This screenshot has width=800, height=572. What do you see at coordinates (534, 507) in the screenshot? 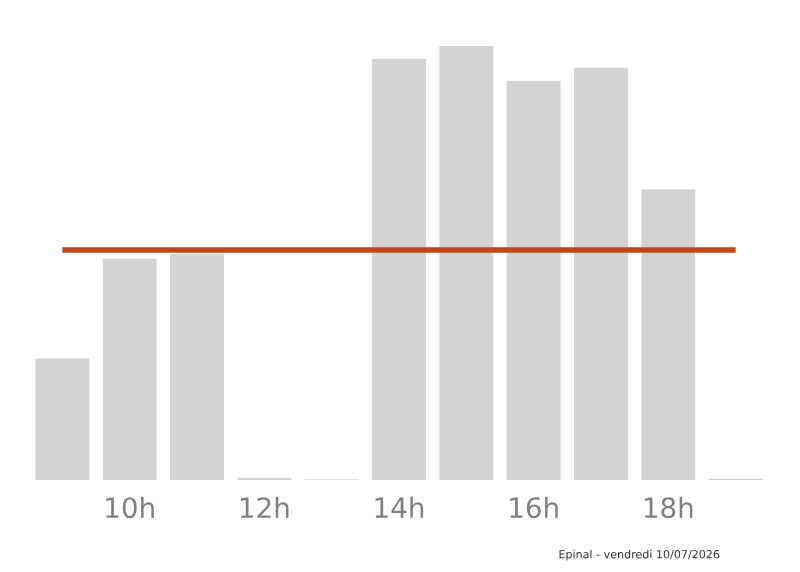
I see `x-tick-label: 16h` at bounding box center [534, 507].